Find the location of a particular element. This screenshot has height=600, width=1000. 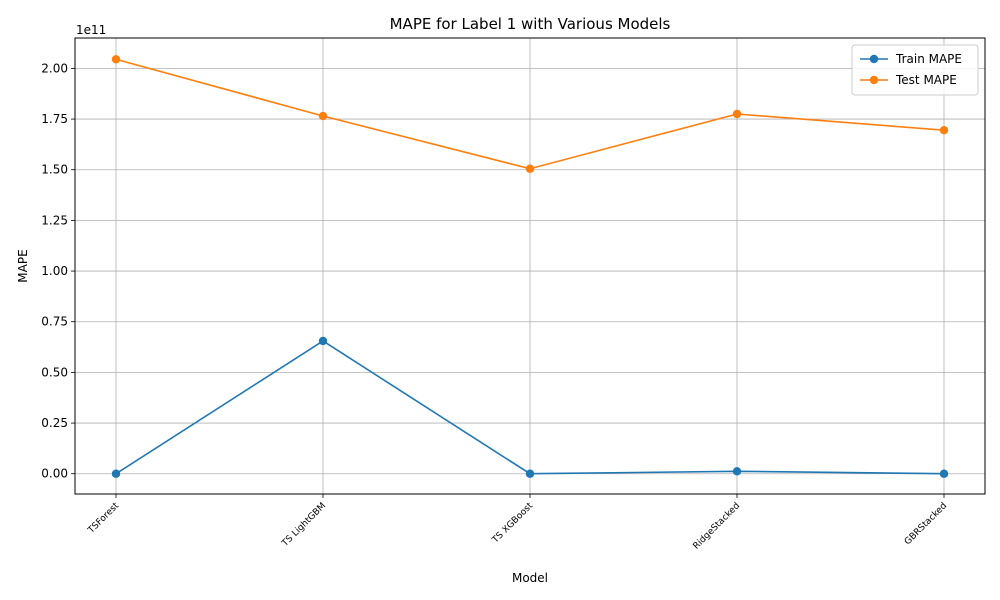

y-tick-label: 0.50 is located at coordinates (54, 372).